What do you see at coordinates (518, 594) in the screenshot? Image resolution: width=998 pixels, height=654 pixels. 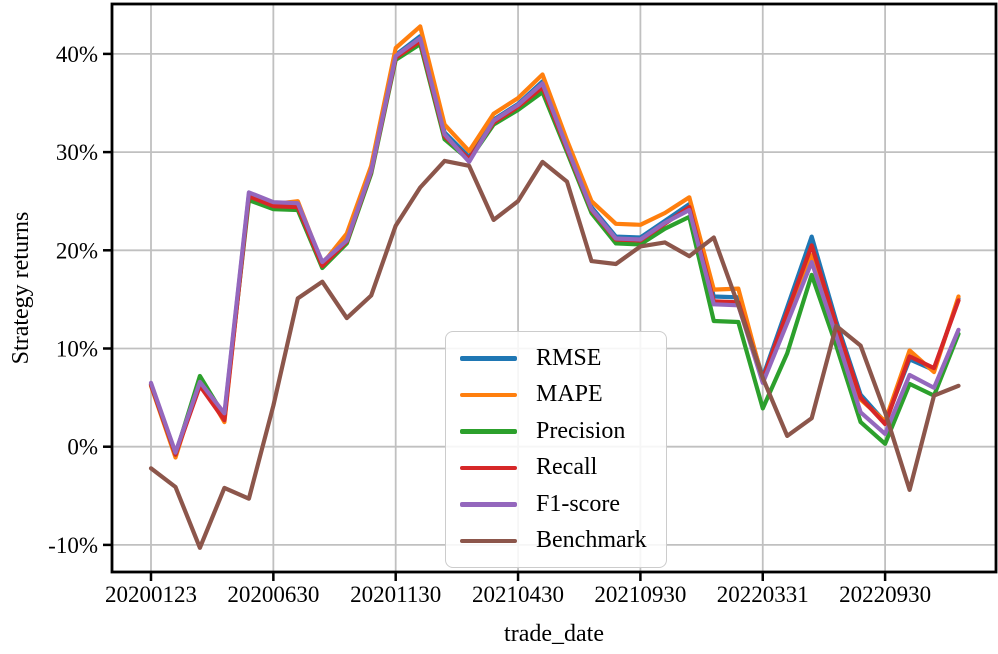 I see `x-tick-label: 20210430` at bounding box center [518, 594].